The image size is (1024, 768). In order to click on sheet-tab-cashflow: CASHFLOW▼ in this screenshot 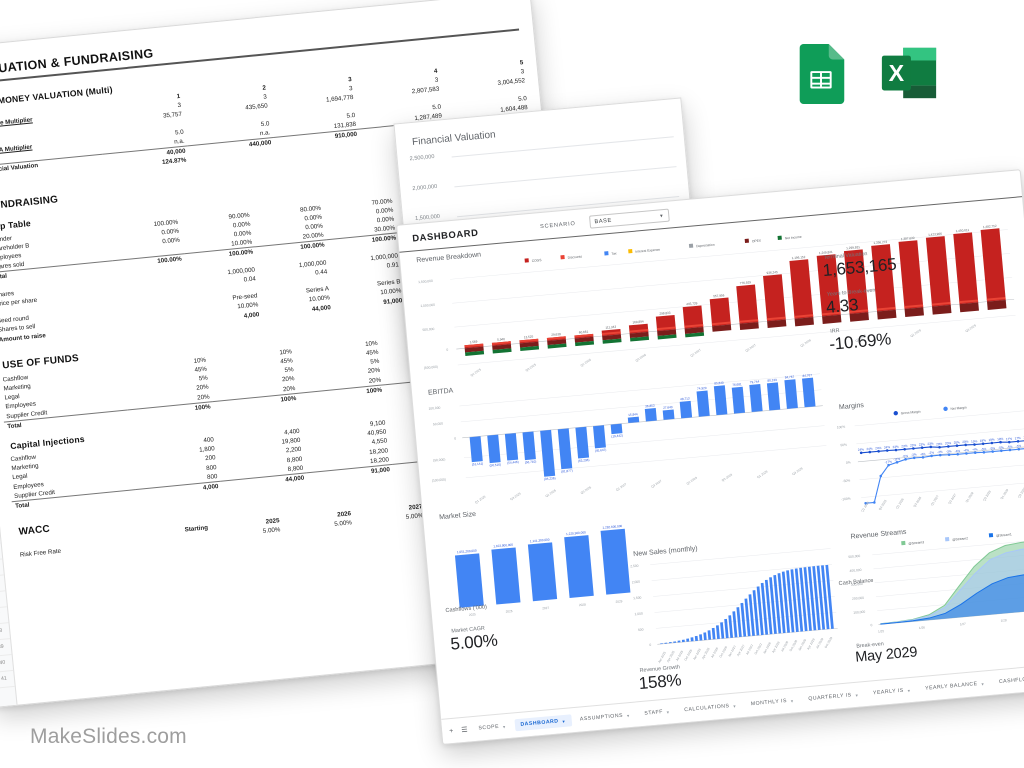, I will do `click(1008, 680)`.